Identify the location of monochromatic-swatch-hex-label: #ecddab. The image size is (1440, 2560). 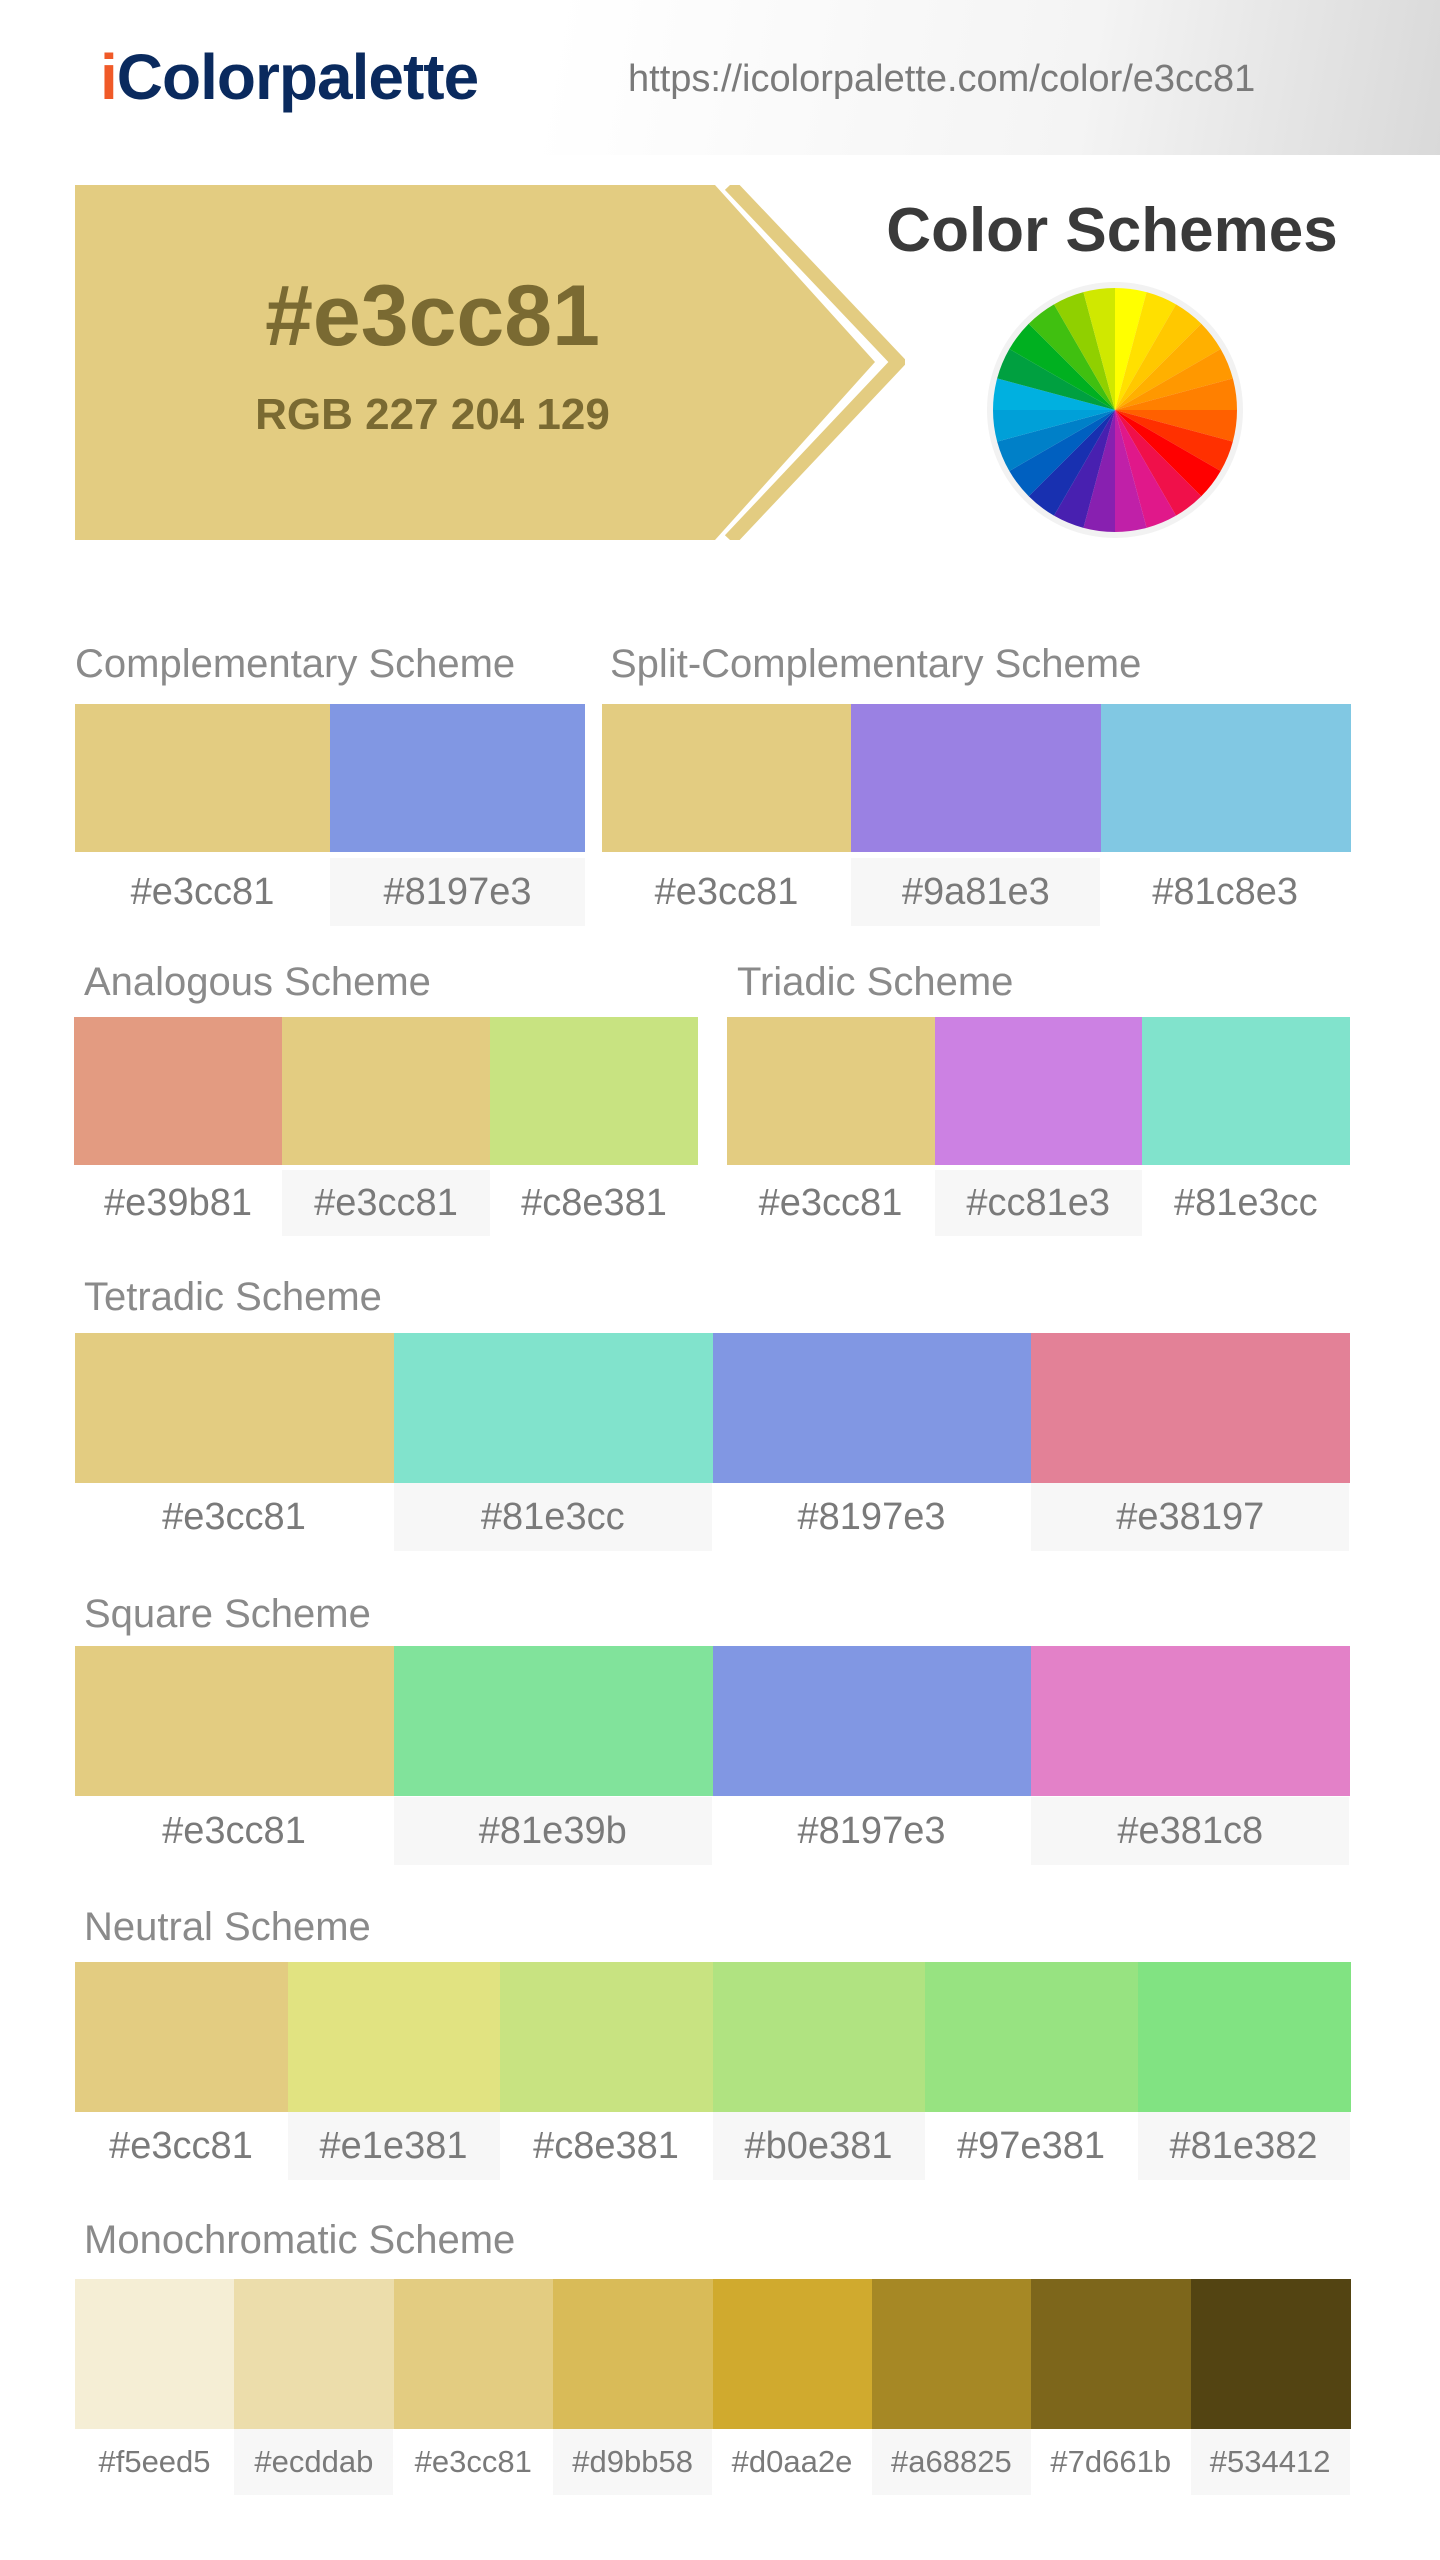
(314, 2462).